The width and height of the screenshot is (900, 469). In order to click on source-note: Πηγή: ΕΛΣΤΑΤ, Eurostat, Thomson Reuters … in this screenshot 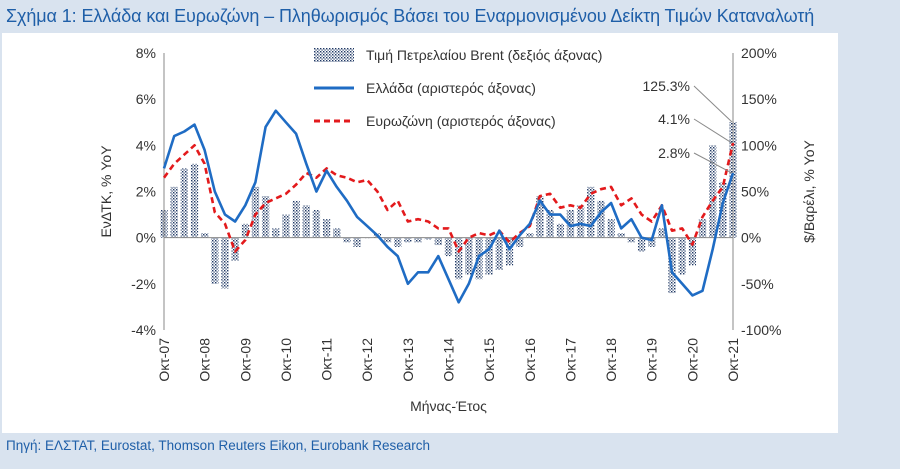, I will do `click(218, 445)`.